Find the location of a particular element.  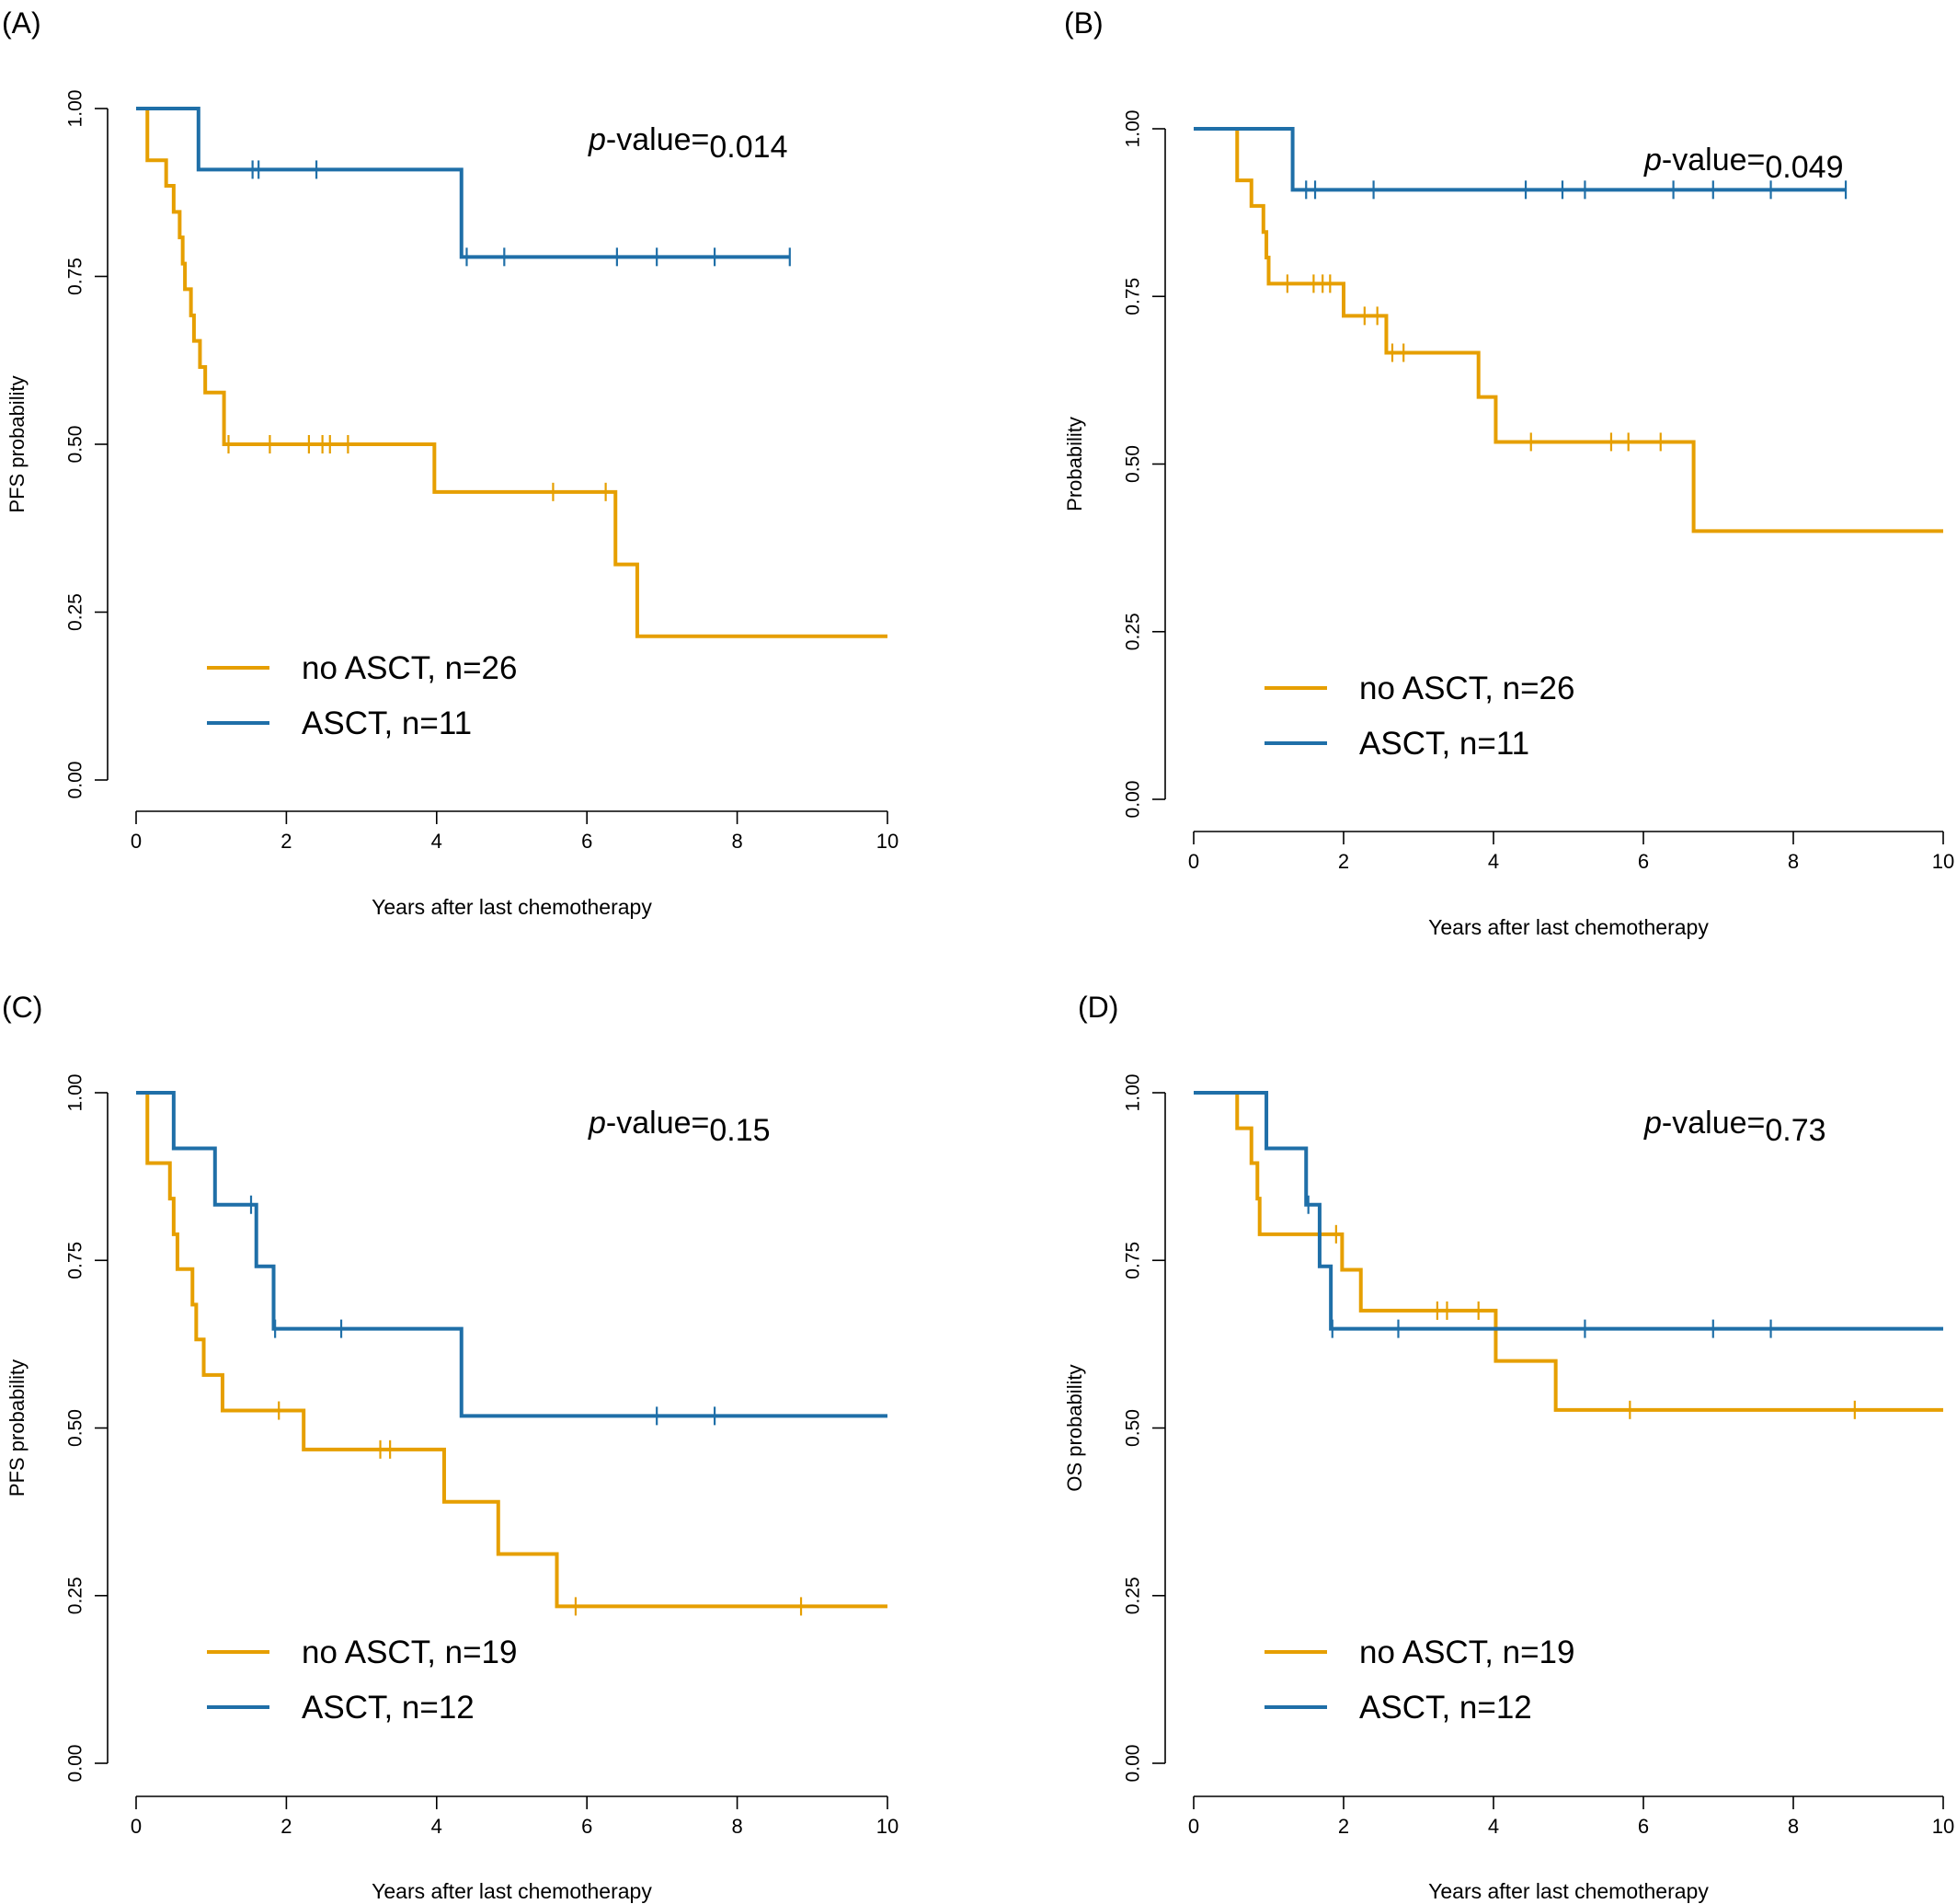

panel-label: (D) is located at coordinates (1098, 1007).